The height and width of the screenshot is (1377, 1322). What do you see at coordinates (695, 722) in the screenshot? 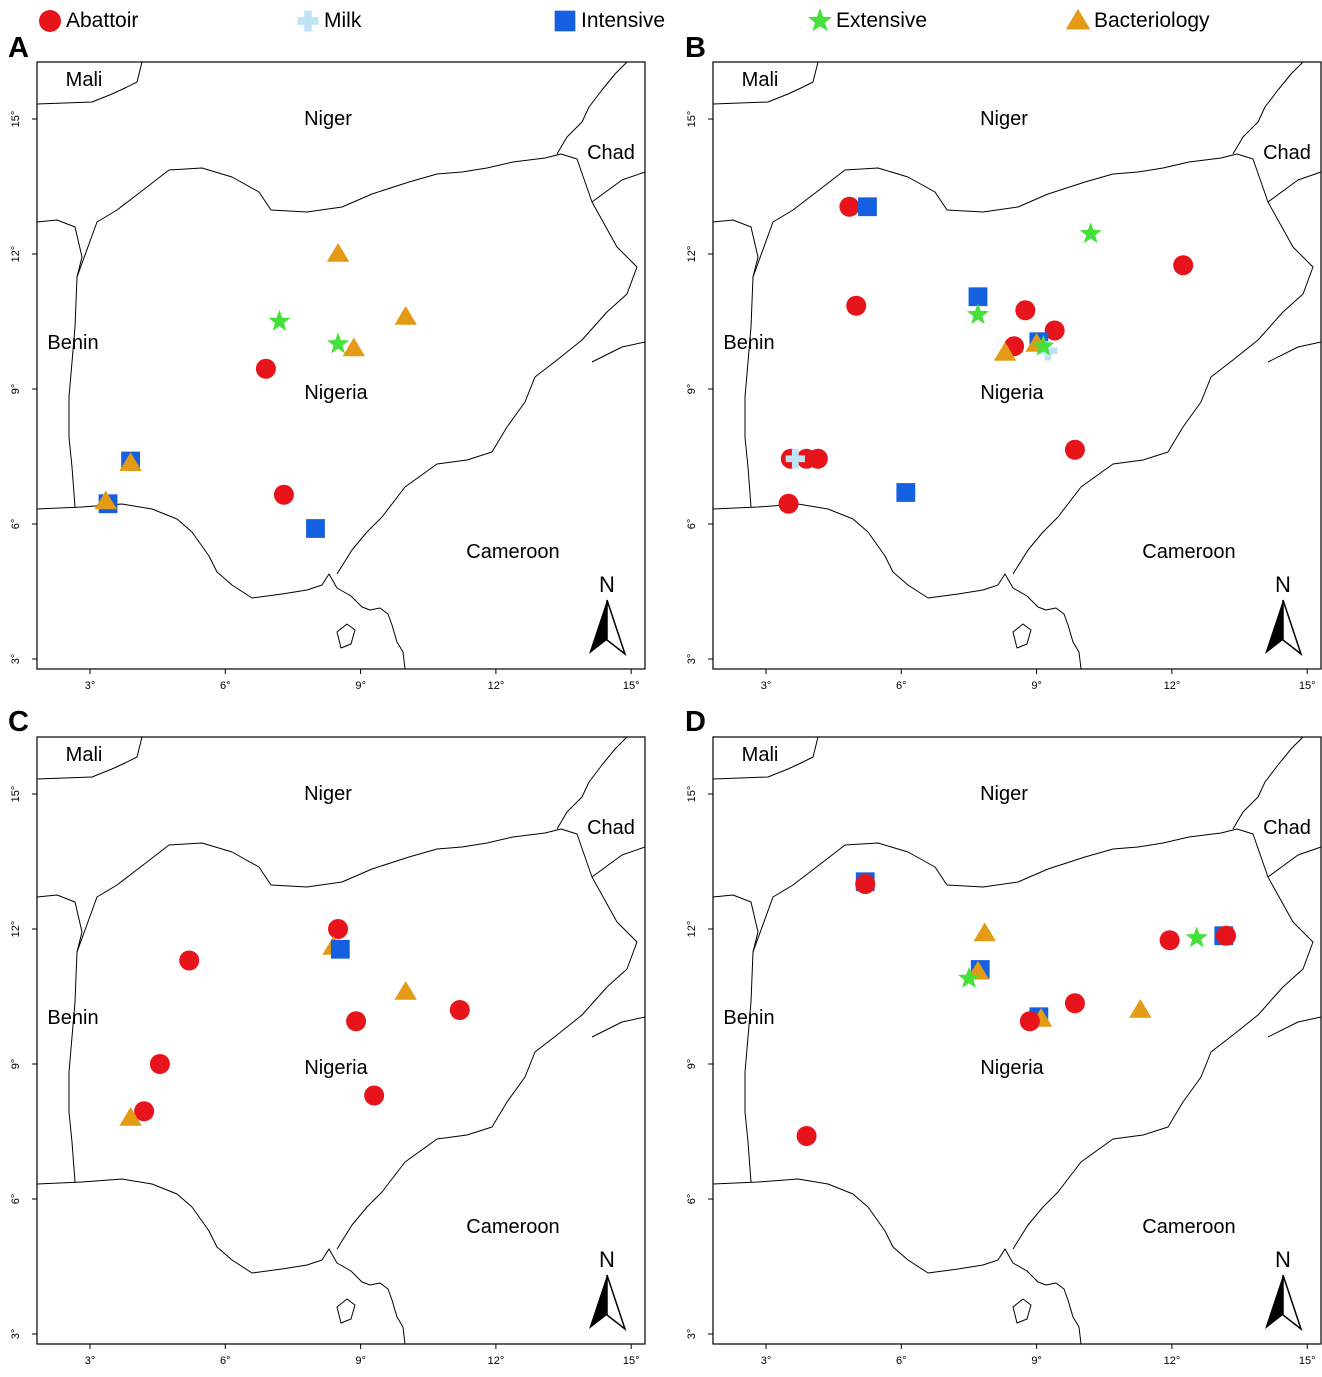
I see `panel-letter: D` at bounding box center [695, 722].